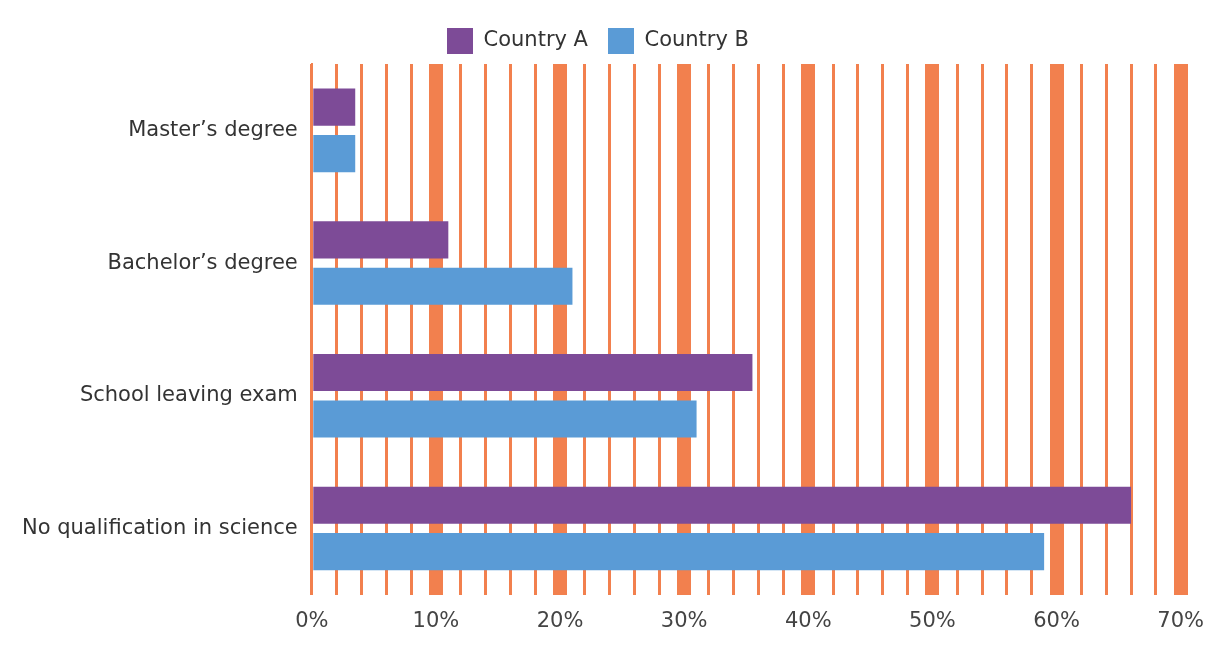 The width and height of the screenshot is (1229, 659). I want to click on legend-label: Country B, so click(696, 39).